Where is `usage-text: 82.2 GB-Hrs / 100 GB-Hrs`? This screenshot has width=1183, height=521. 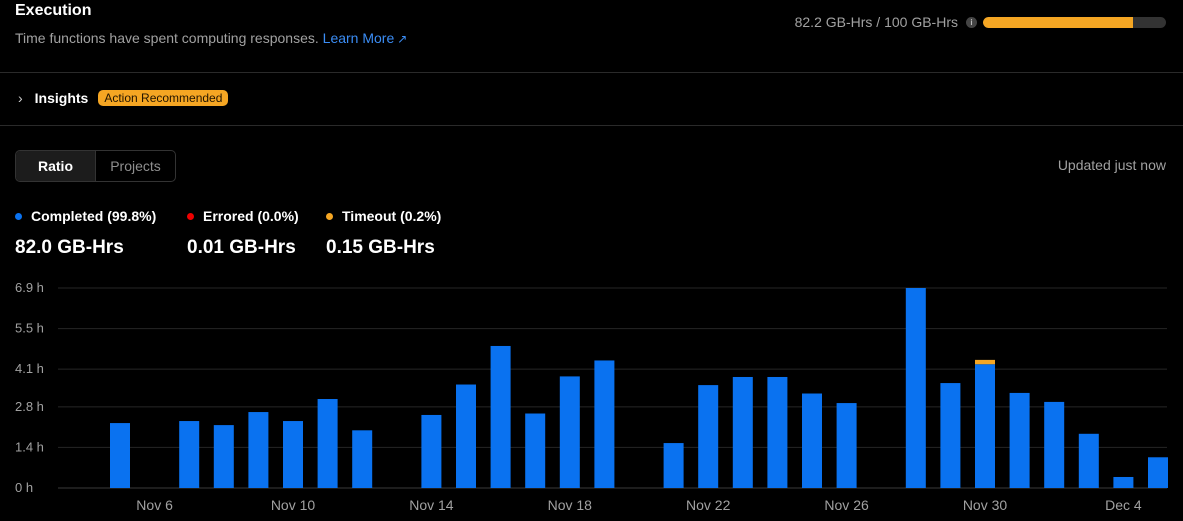 usage-text: 82.2 GB-Hrs / 100 GB-Hrs is located at coordinates (876, 22).